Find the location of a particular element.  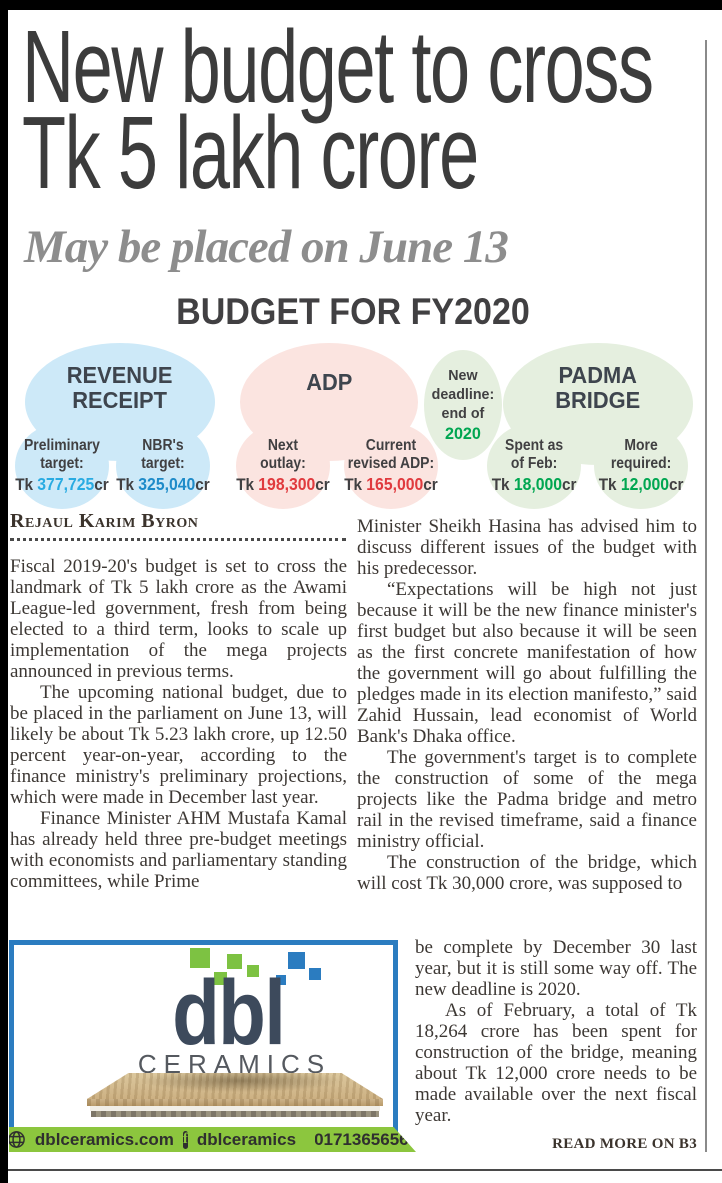

headline: New budget to cross Tk 5 lakh crore is located at coordinates (338, 109).